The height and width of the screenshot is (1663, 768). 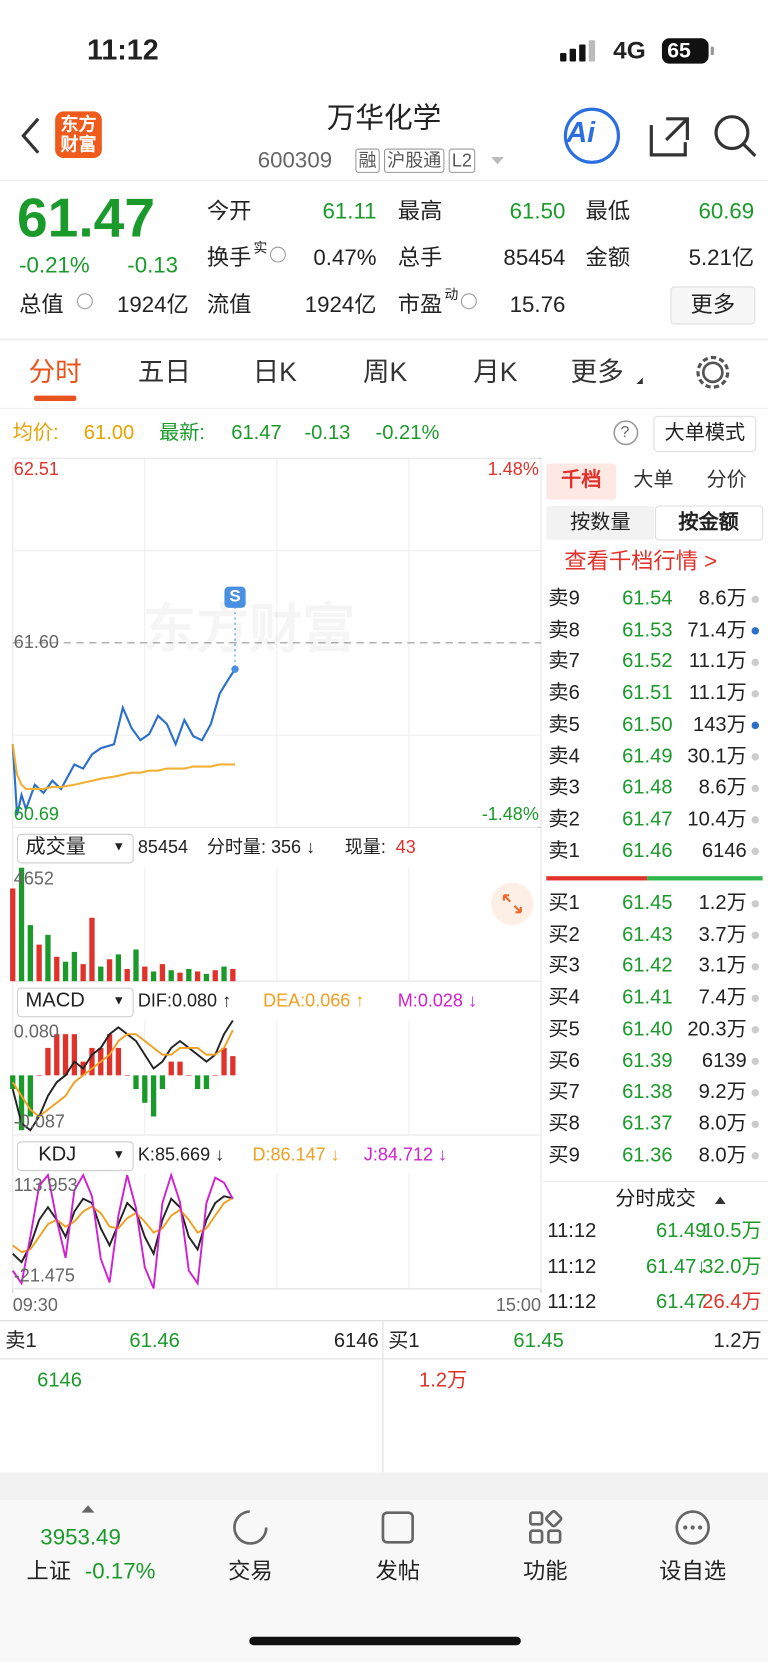 I want to click on status-battery: 65, so click(x=679, y=51).